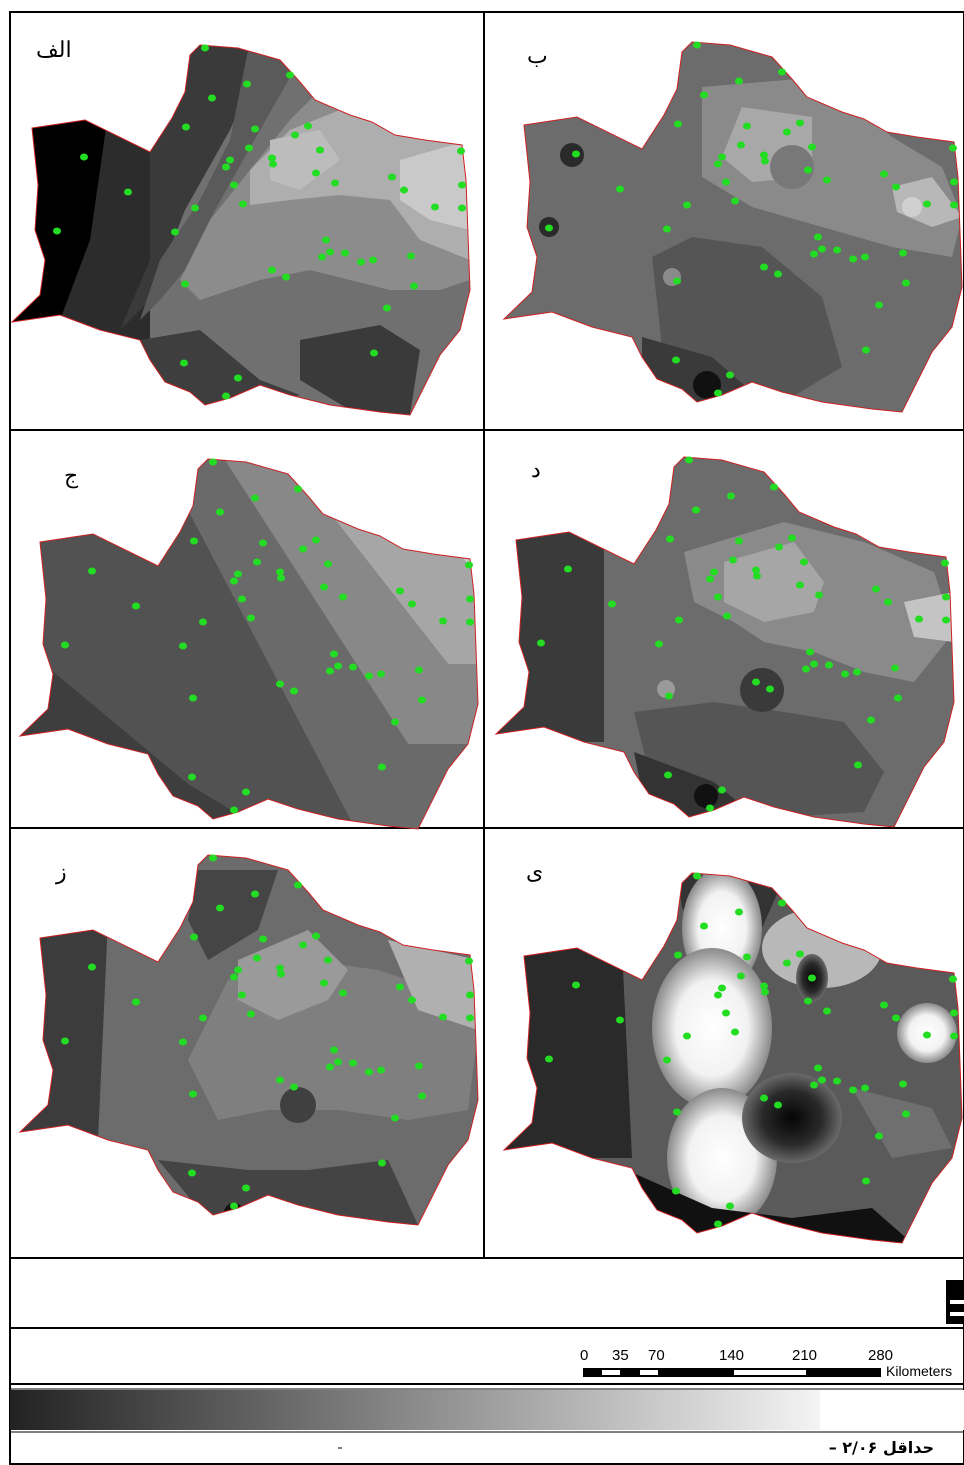  I want to click on scale-tick-210: 210, so click(805, 1355).